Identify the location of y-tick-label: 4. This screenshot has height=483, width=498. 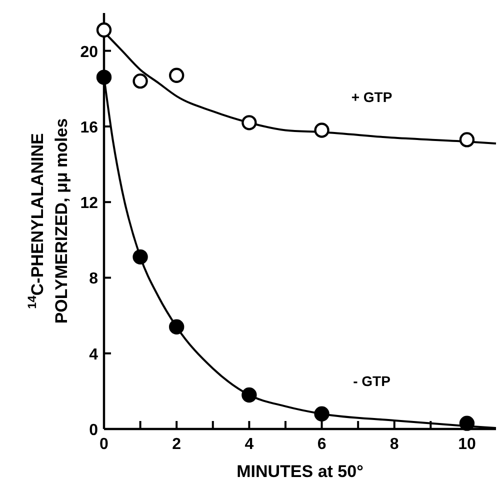
(93, 355).